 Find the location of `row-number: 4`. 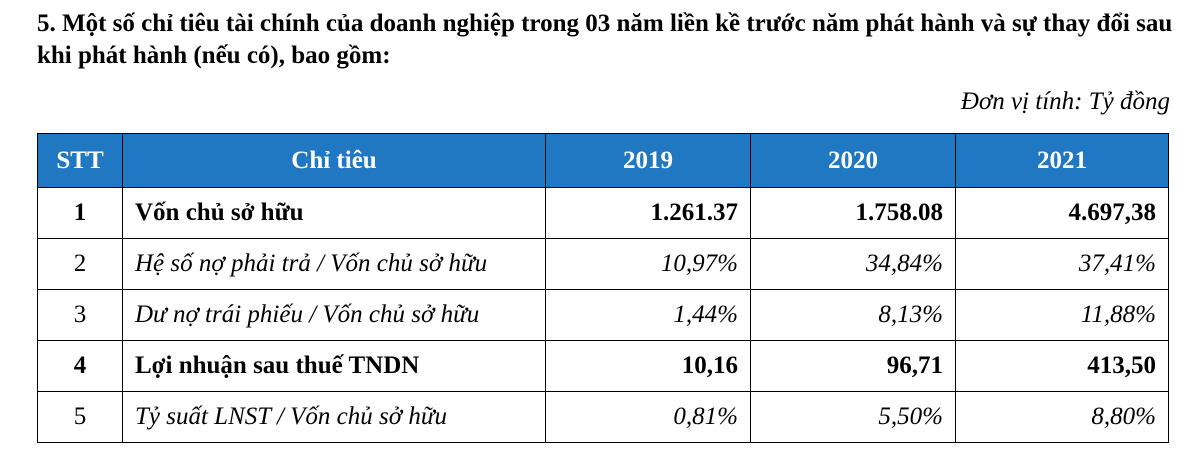

row-number: 4 is located at coordinates (80, 366).